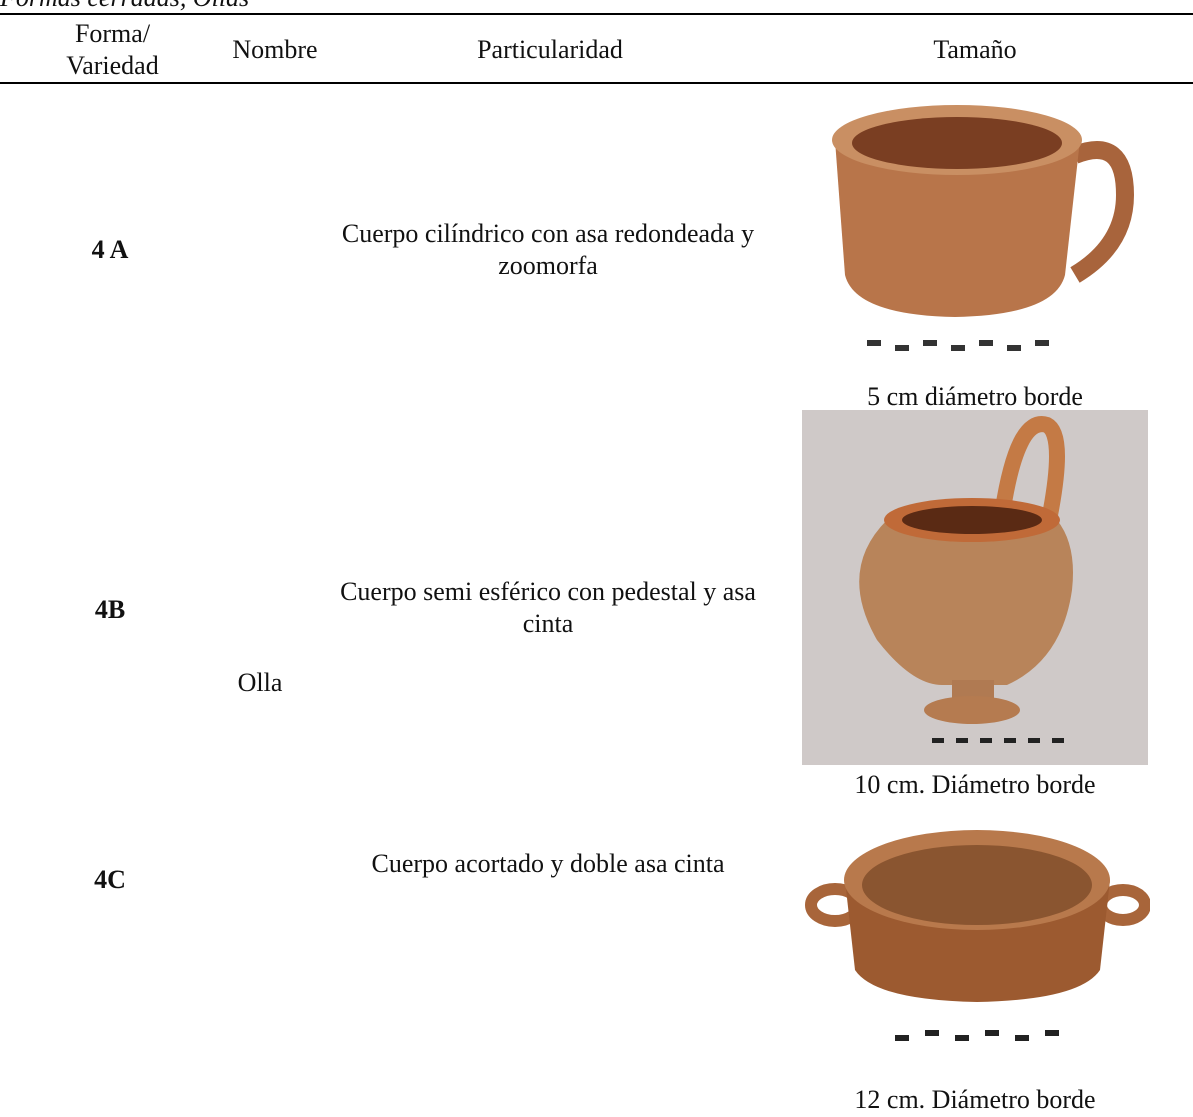 Image resolution: width=1193 pixels, height=1117 pixels. Describe the element at coordinates (550, 49) in the screenshot. I see `header-cell: Particularidad` at that location.